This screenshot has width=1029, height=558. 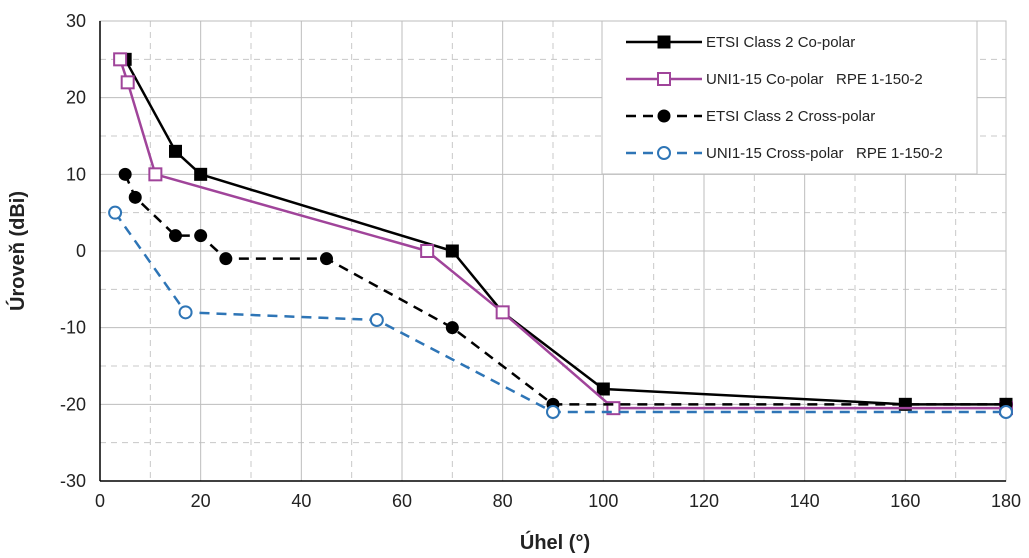 I want to click on legend-label: UNI1-15 Cross-polar RPE 1-150-2, so click(x=824, y=153).